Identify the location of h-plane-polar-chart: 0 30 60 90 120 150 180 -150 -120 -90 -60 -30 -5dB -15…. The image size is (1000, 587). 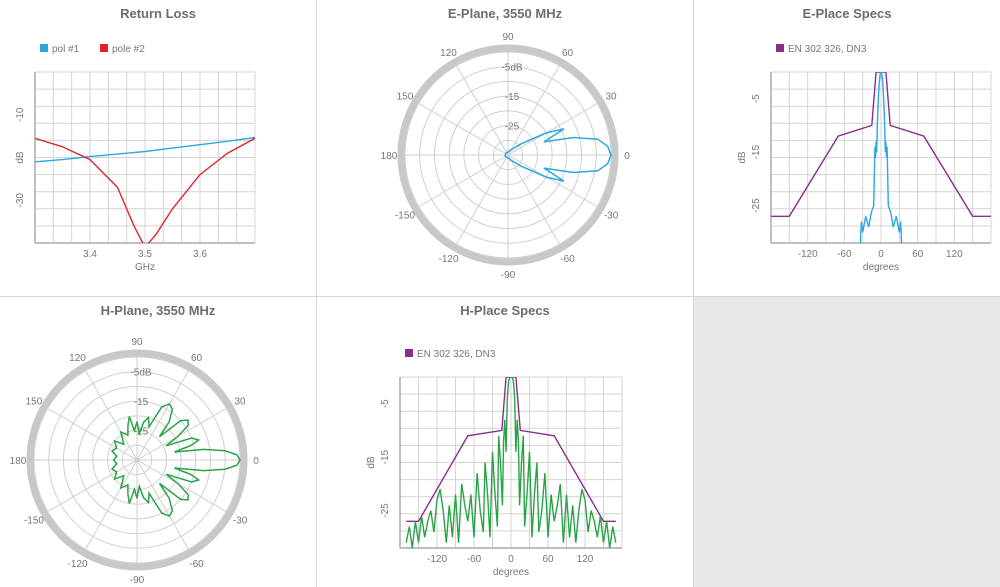
(135, 461).